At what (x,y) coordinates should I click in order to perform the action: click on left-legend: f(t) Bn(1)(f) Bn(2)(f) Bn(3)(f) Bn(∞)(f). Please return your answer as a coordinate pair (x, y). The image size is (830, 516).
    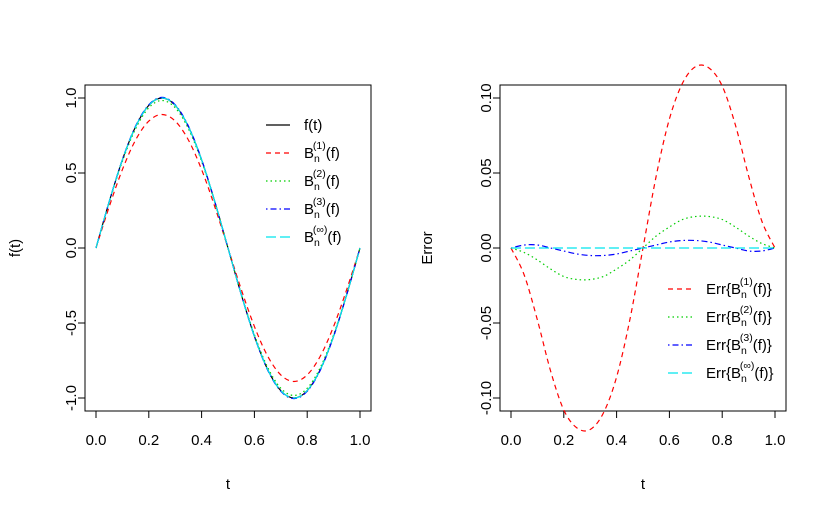
    Looking at the image, I should click on (304, 183).